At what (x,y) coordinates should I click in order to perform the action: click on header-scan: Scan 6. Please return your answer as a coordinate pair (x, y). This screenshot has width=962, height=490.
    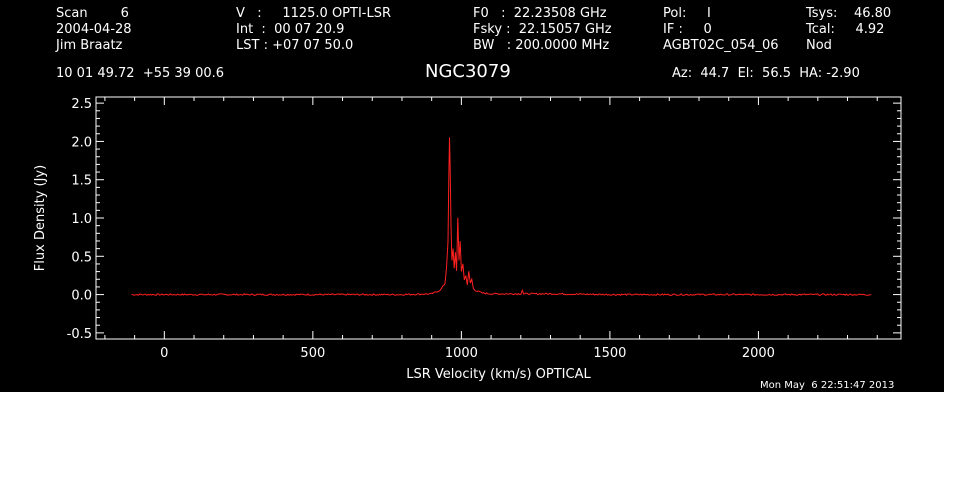
    Looking at the image, I should click on (92, 13).